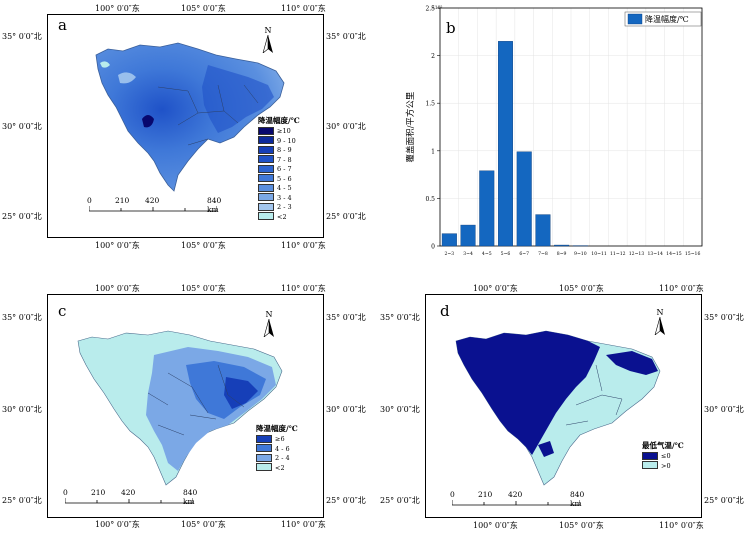 The width and height of the screenshot is (748, 534). Describe the element at coordinates (62, 311) in the screenshot. I see `panel-letter: c` at that location.